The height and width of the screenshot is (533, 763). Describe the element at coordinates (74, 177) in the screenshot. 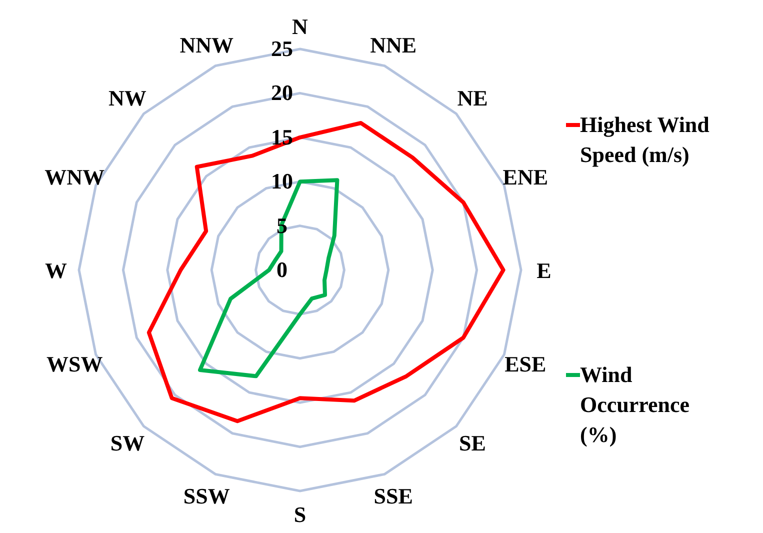

I see `spoke-label: WNW` at that location.